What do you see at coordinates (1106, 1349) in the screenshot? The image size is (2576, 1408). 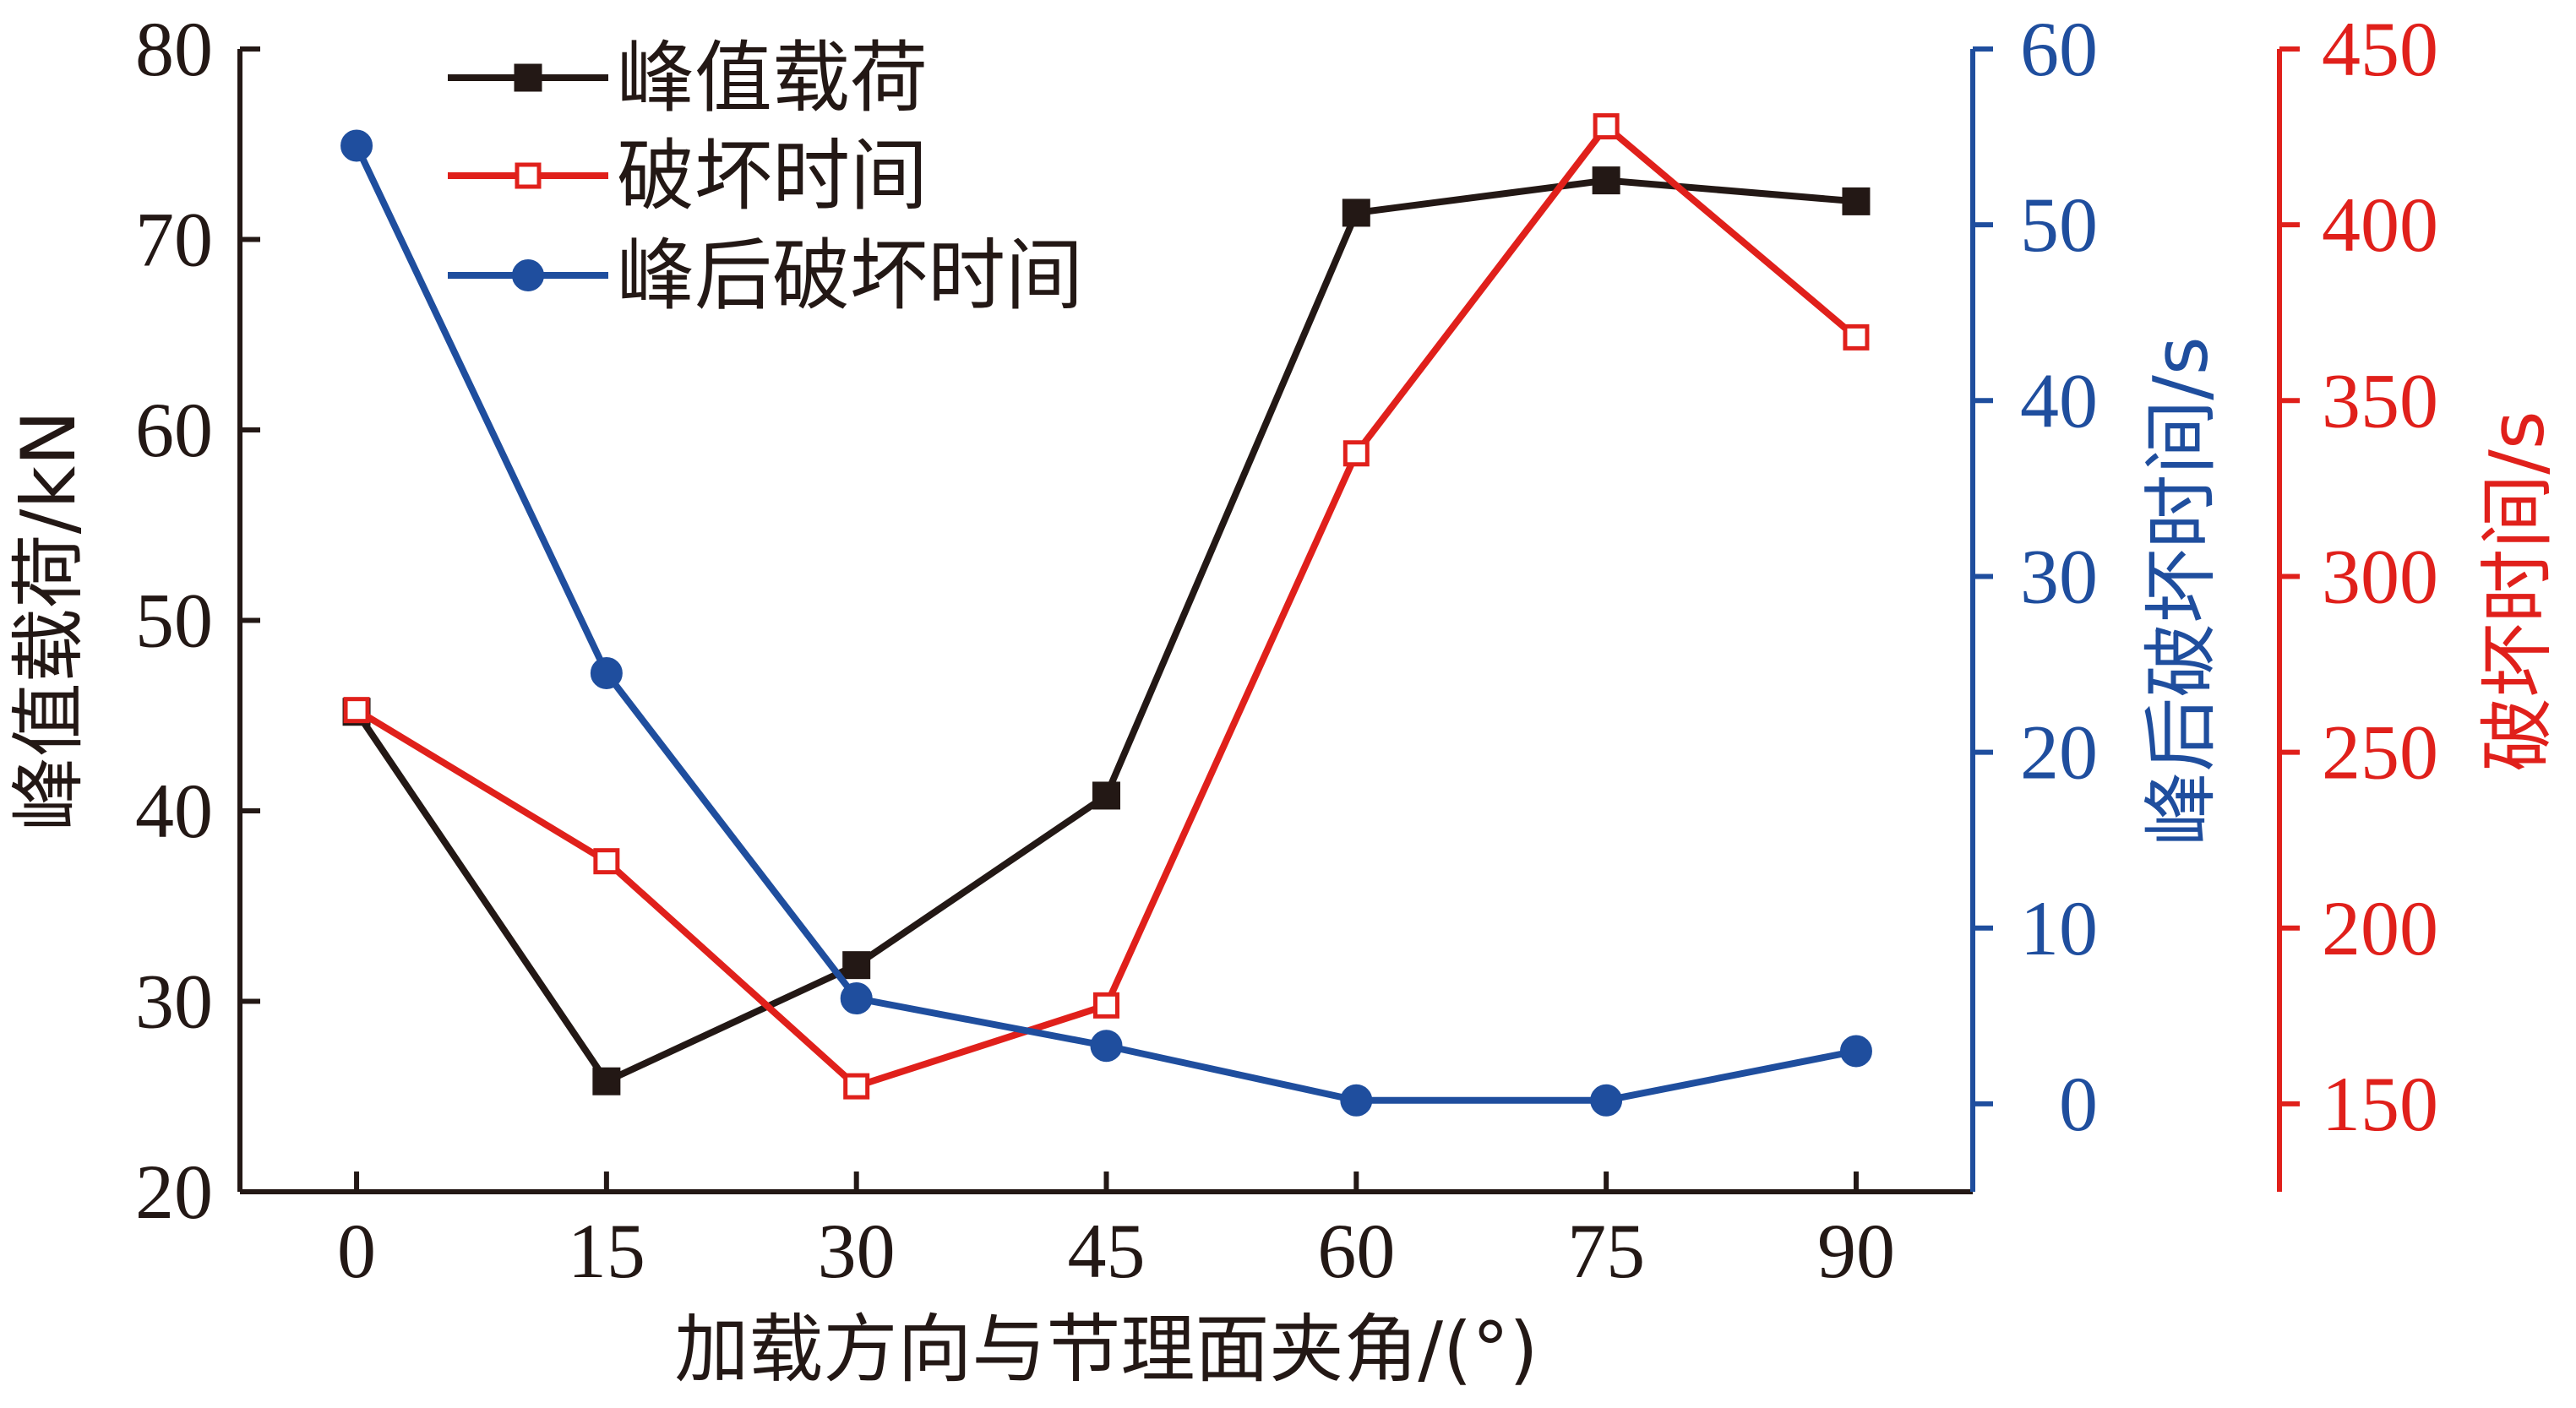 I see `x-axis-label: 加载方向与节理面夹角/(°)` at bounding box center [1106, 1349].